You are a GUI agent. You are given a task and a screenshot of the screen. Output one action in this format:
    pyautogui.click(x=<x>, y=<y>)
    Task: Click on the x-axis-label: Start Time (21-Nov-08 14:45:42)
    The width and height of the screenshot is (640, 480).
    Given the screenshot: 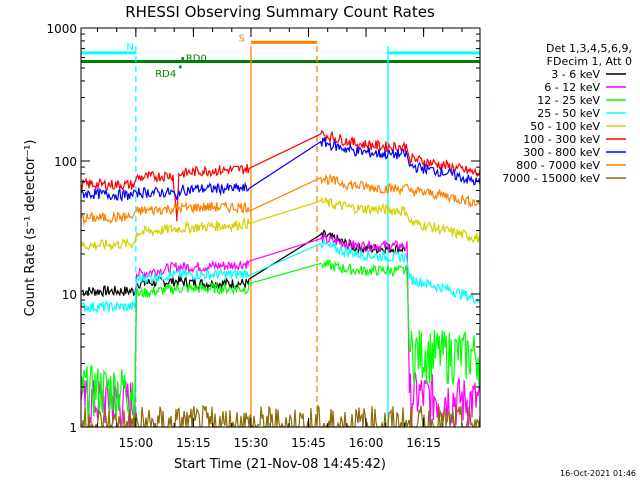 What is the action you would take?
    pyautogui.click(x=280, y=464)
    